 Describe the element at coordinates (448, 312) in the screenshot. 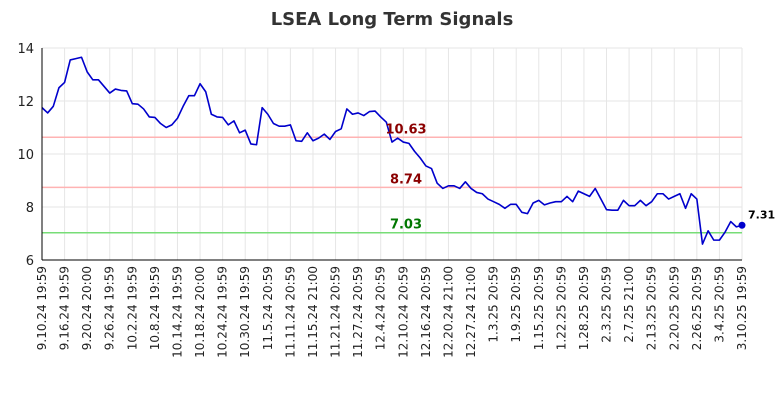

I see `x-tick-label: 12.20.24 21:00` at that location.